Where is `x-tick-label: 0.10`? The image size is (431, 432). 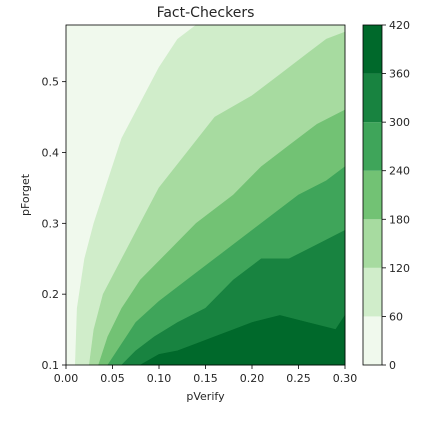 x-tick-label: 0.10 is located at coordinates (159, 378).